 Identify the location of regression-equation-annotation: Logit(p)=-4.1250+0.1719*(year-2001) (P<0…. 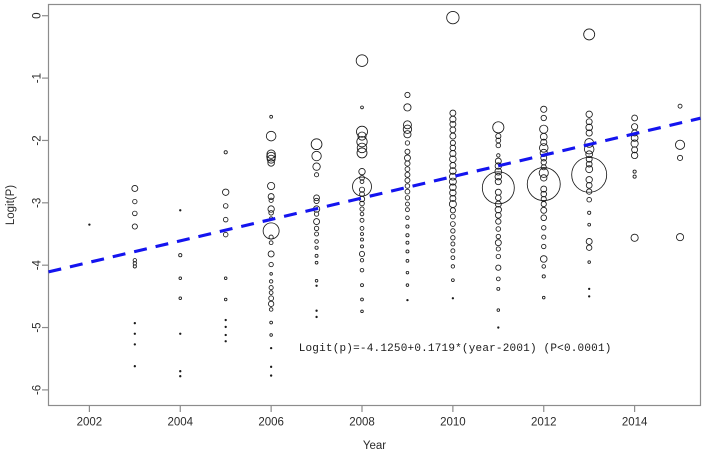
(455, 349).